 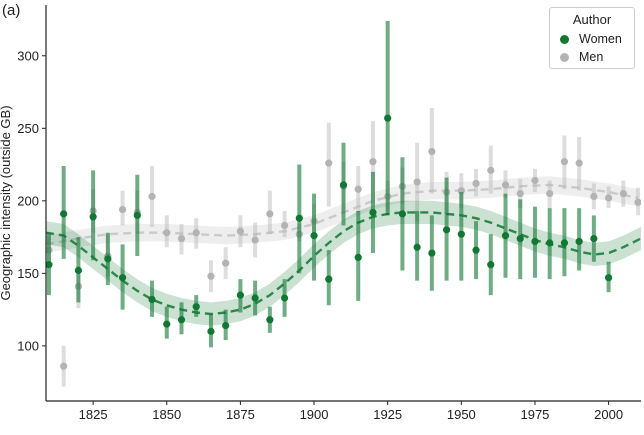 I want to click on legend: Author Women Men, so click(x=592, y=38).